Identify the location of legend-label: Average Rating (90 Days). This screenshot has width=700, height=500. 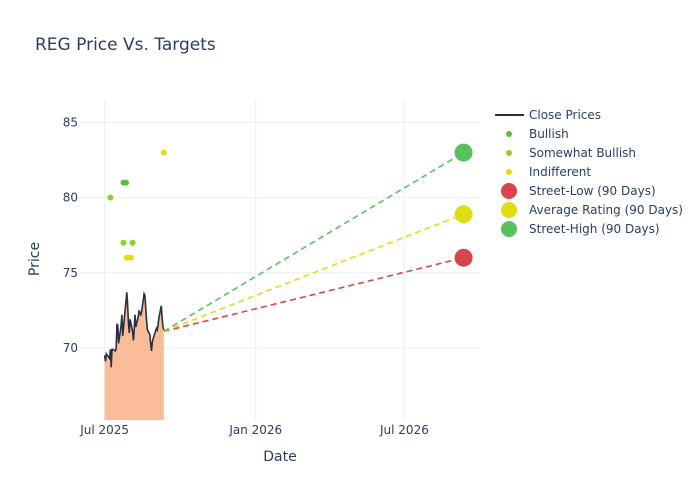
(606, 210).